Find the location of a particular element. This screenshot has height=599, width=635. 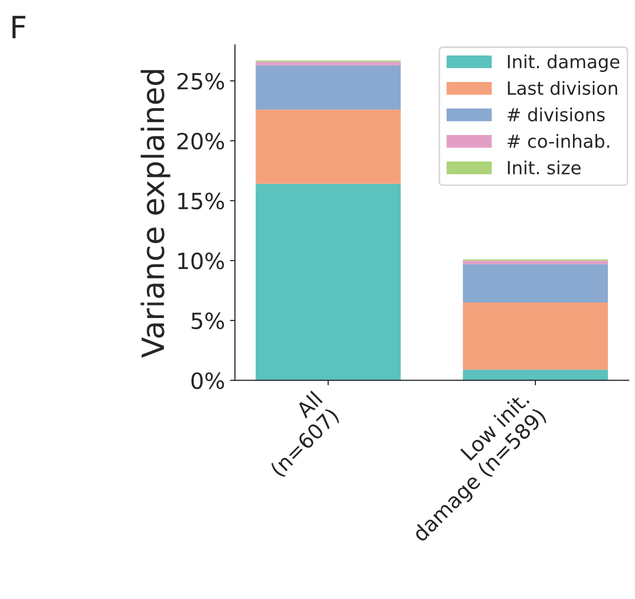

legend-label: Last division is located at coordinates (563, 87).